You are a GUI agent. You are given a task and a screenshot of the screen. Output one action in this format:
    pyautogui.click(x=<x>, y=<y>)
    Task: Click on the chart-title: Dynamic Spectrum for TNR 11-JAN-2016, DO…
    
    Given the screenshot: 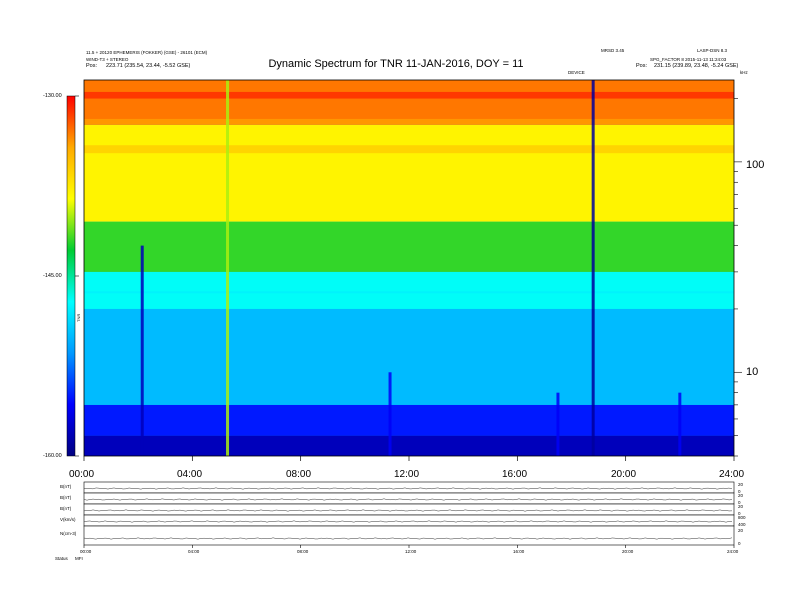 What is the action you would take?
    pyautogui.click(x=396, y=64)
    